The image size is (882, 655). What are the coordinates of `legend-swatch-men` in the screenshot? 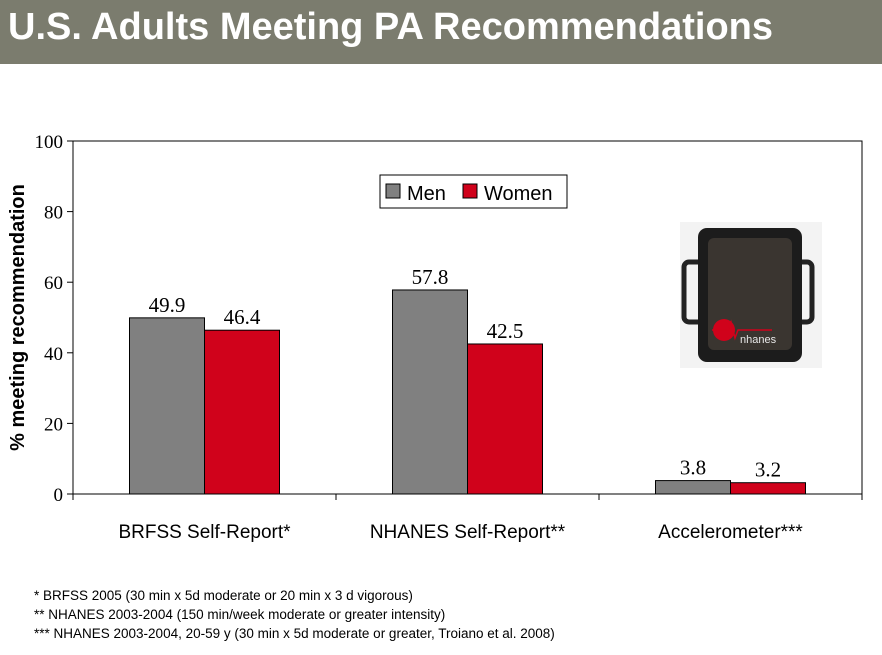 It's located at (393, 191).